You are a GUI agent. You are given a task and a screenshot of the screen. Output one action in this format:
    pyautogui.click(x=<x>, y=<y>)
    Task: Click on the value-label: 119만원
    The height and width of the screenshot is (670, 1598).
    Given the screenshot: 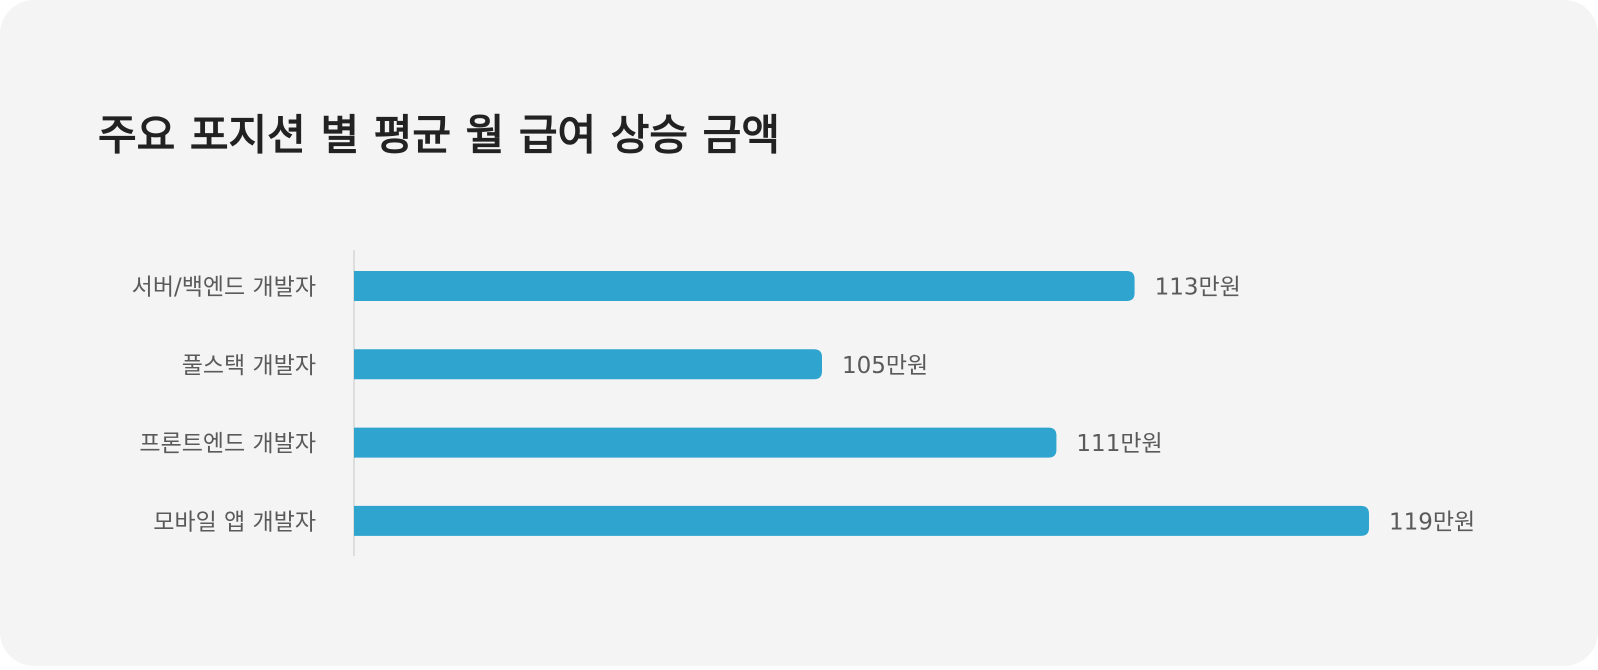 What is the action you would take?
    pyautogui.click(x=1432, y=522)
    